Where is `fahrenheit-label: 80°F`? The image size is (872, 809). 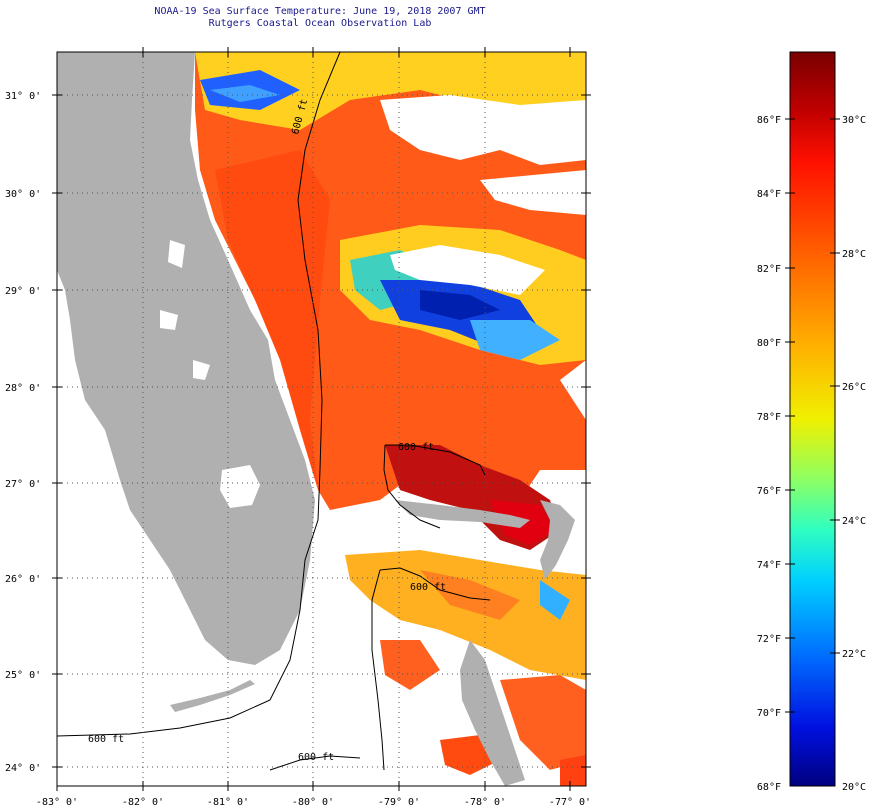 fahrenheit-label: 80°F is located at coordinates (769, 343).